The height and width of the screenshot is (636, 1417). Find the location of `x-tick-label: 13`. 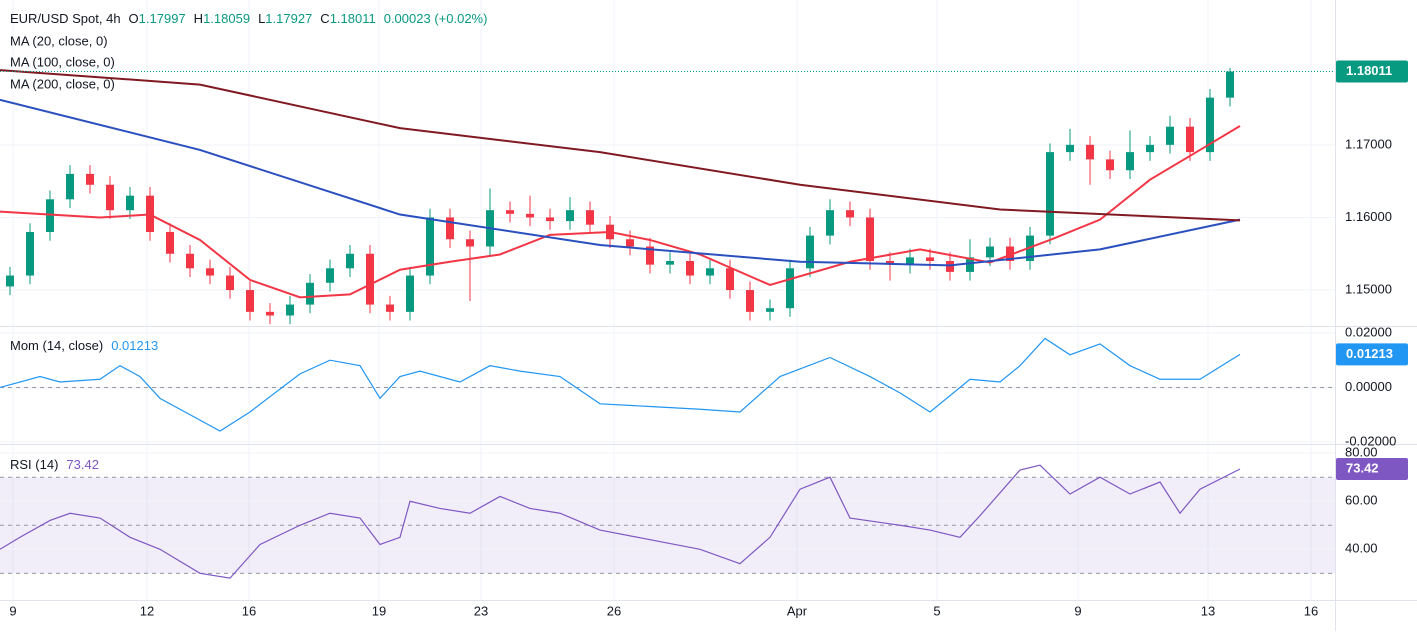

x-tick-label: 13 is located at coordinates (1208, 610).